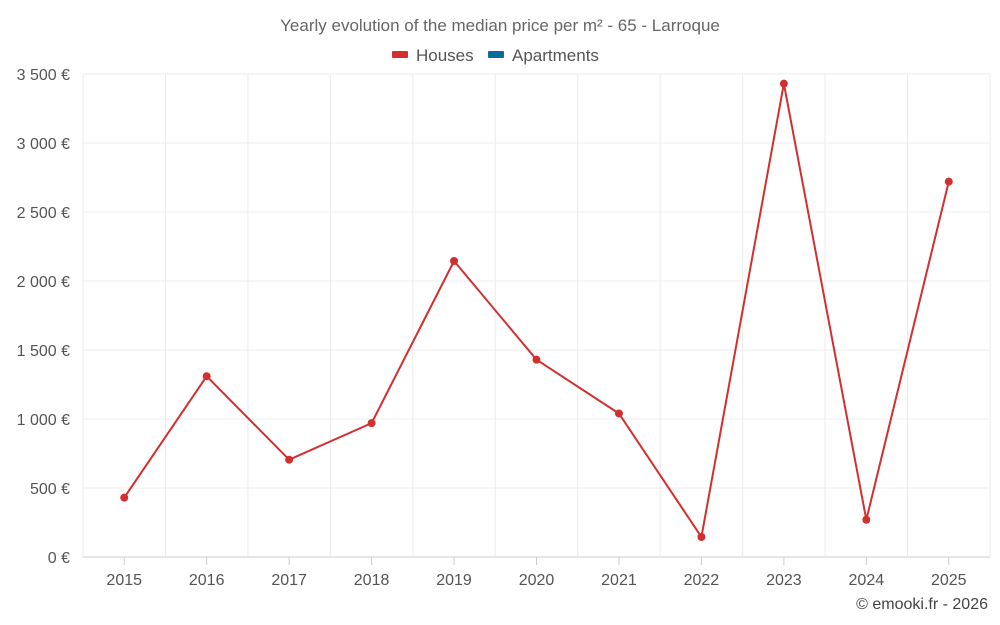 This screenshot has width=1000, height=625. I want to click on legend: Houses Apartments, so click(495, 55).